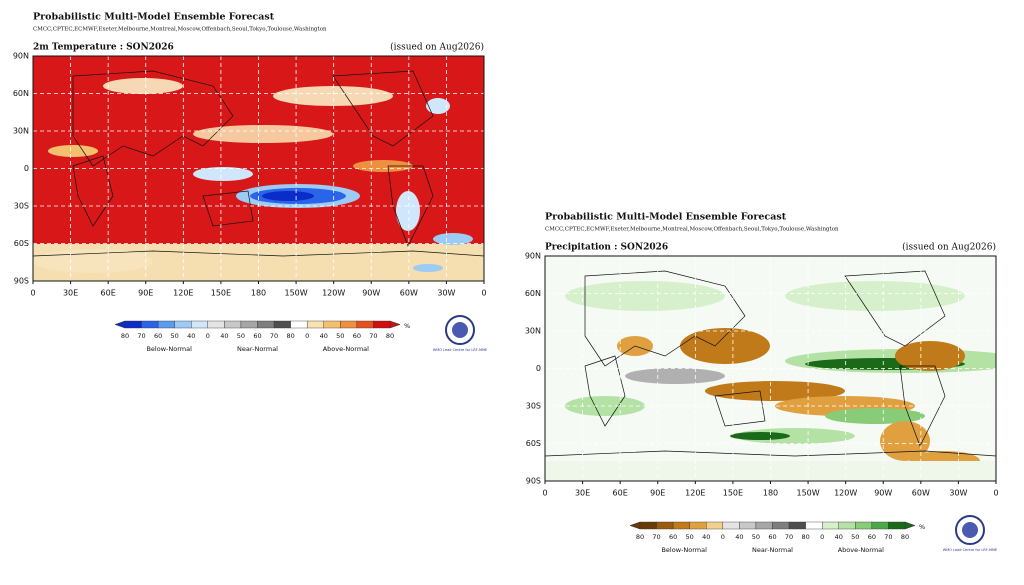 The image size is (1024, 585). I want to click on lon-label: 90W, so click(371, 293).